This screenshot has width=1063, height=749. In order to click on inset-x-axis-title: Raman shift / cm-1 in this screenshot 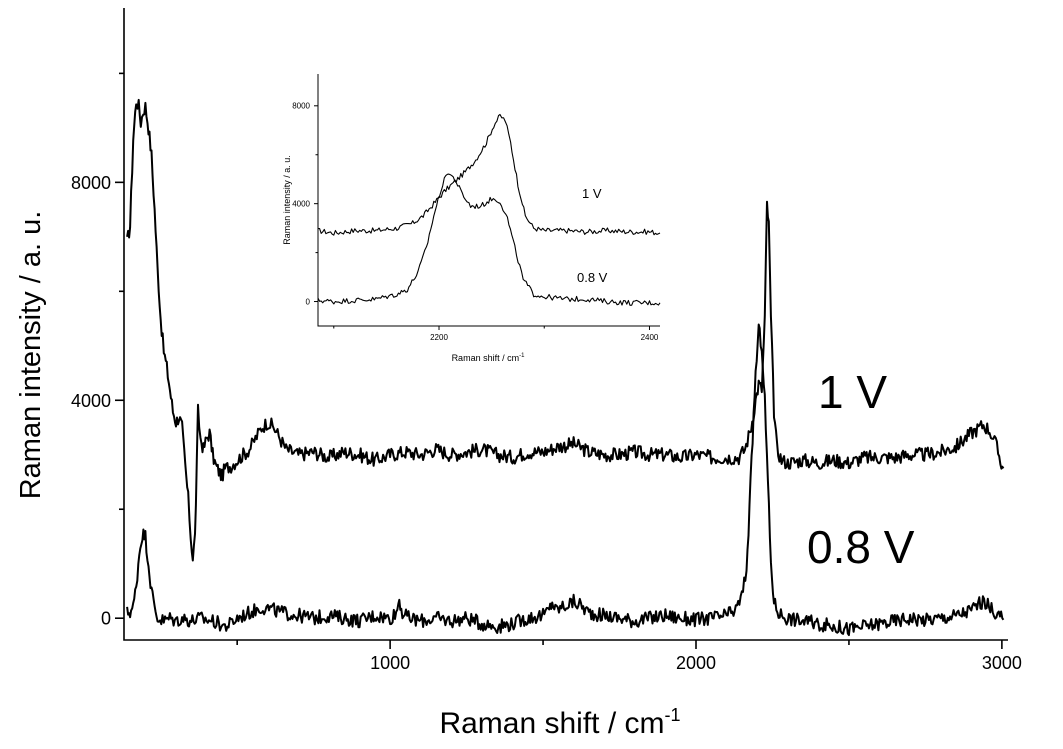, I will do `click(489, 358)`.